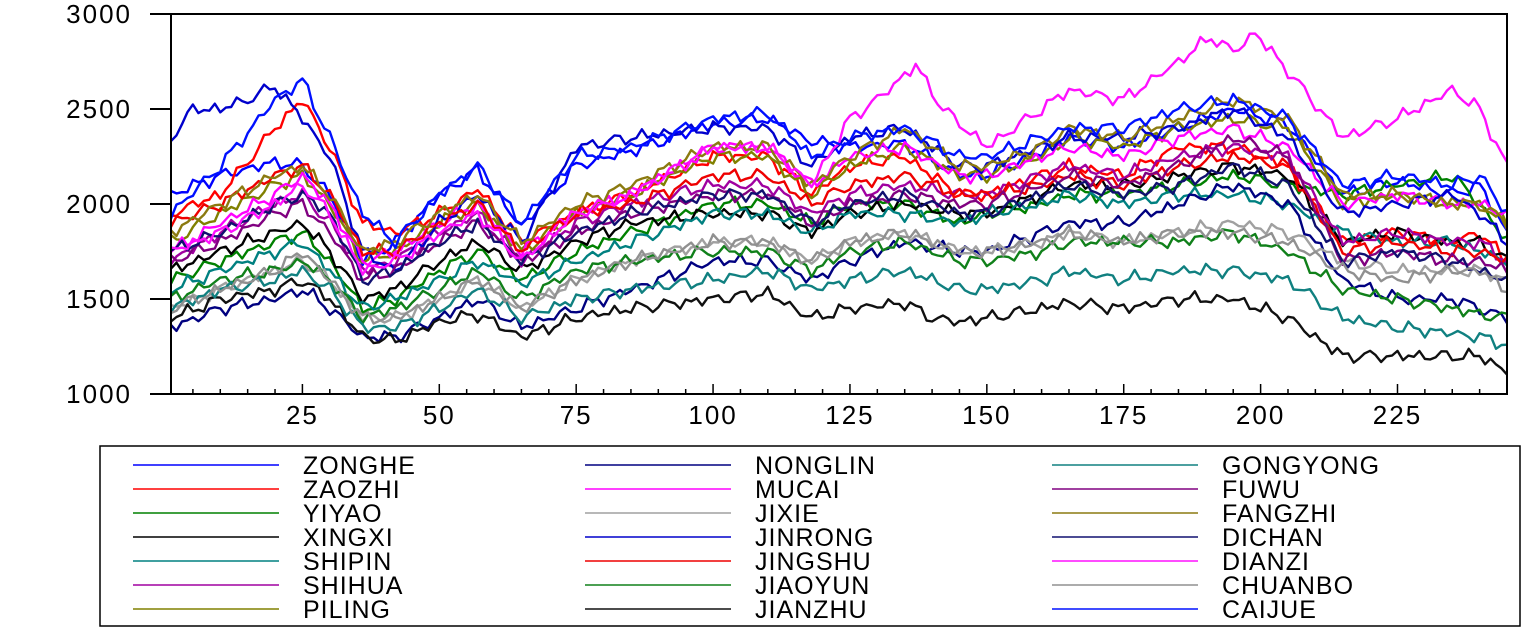 The image size is (1521, 630). What do you see at coordinates (849, 415) in the screenshot?
I see `x-tick-label: 125` at bounding box center [849, 415].